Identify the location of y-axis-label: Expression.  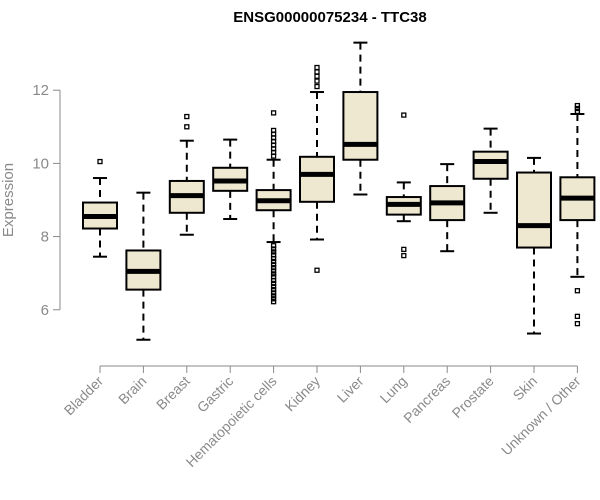
(8, 200).